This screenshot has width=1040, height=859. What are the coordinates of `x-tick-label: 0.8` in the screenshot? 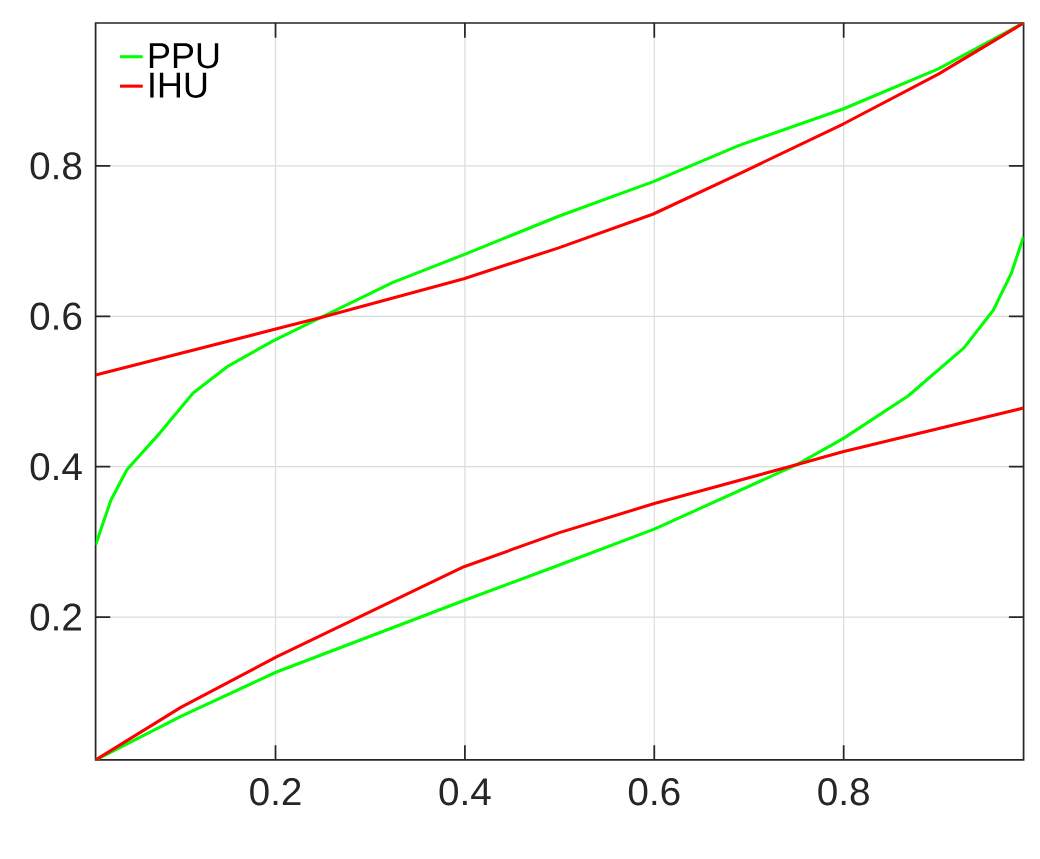 It's located at (843, 792).